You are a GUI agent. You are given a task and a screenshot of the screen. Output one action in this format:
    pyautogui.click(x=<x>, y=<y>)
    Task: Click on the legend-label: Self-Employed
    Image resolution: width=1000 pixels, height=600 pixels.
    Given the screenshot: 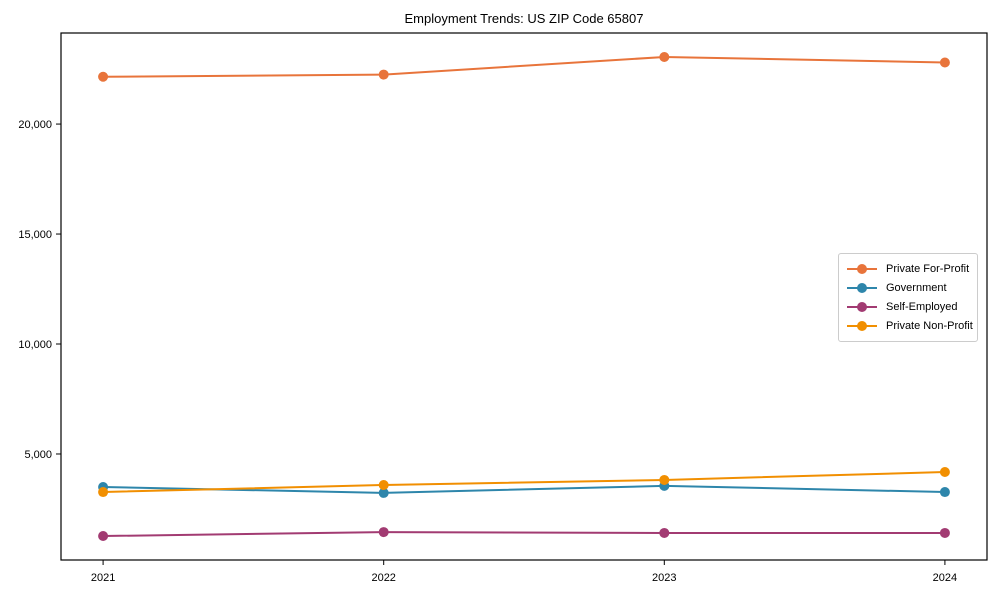 What is the action you would take?
    pyautogui.click(x=922, y=307)
    